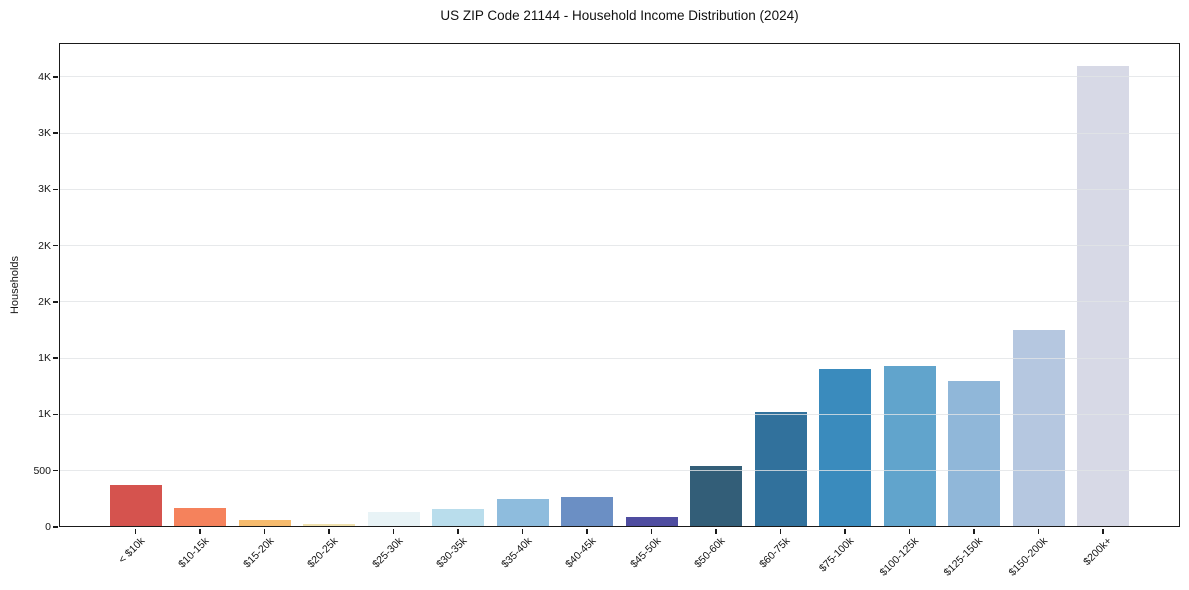  I want to click on x-tick-label: $30-35k, so click(452, 553).